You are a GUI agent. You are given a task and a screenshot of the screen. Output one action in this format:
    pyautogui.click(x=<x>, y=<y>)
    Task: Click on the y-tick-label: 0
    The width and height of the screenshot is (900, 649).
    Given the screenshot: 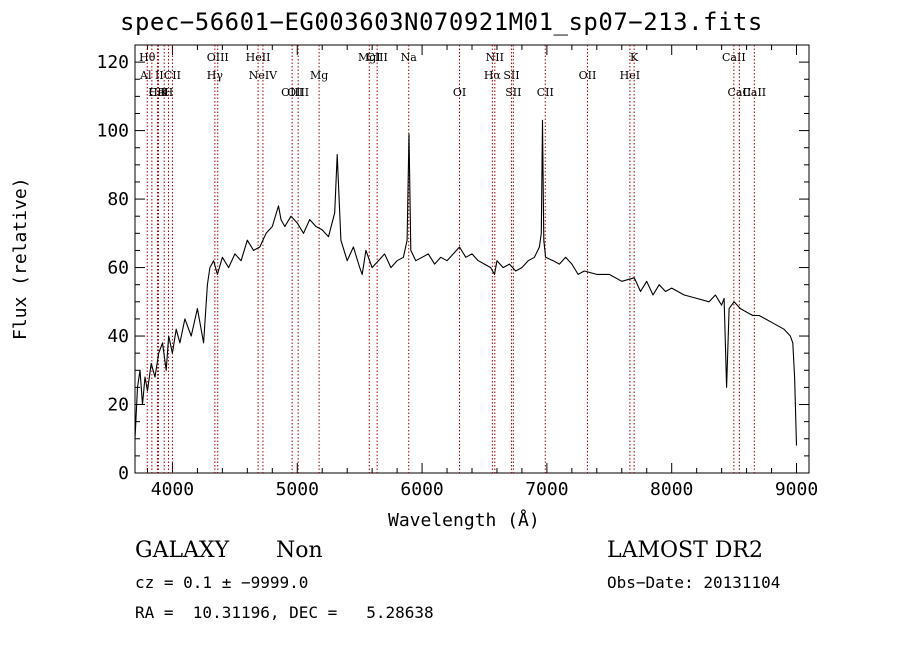 What is the action you would take?
    pyautogui.click(x=123, y=473)
    